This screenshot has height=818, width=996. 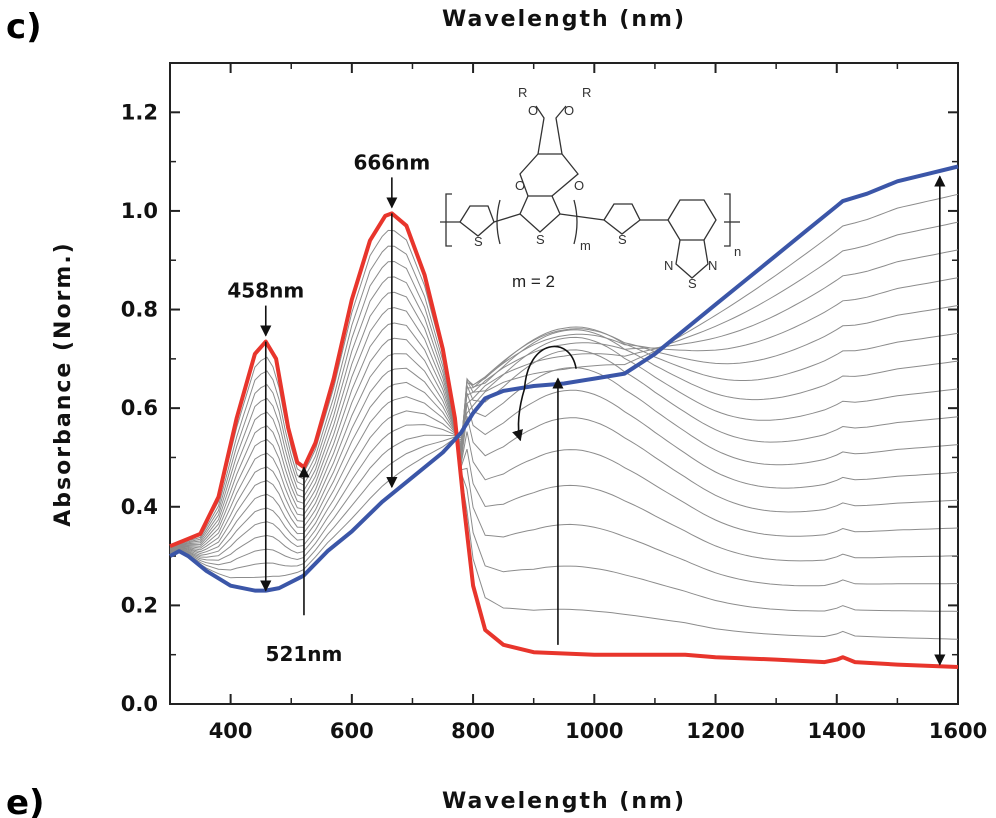 I want to click on paren-left, so click(x=498, y=222).